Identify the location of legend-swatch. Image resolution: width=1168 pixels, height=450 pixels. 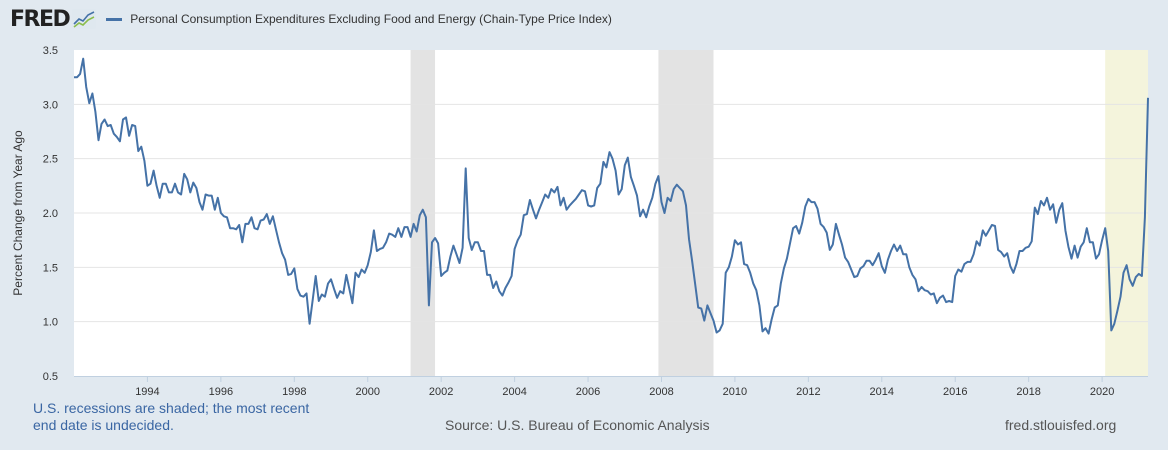
(114, 19).